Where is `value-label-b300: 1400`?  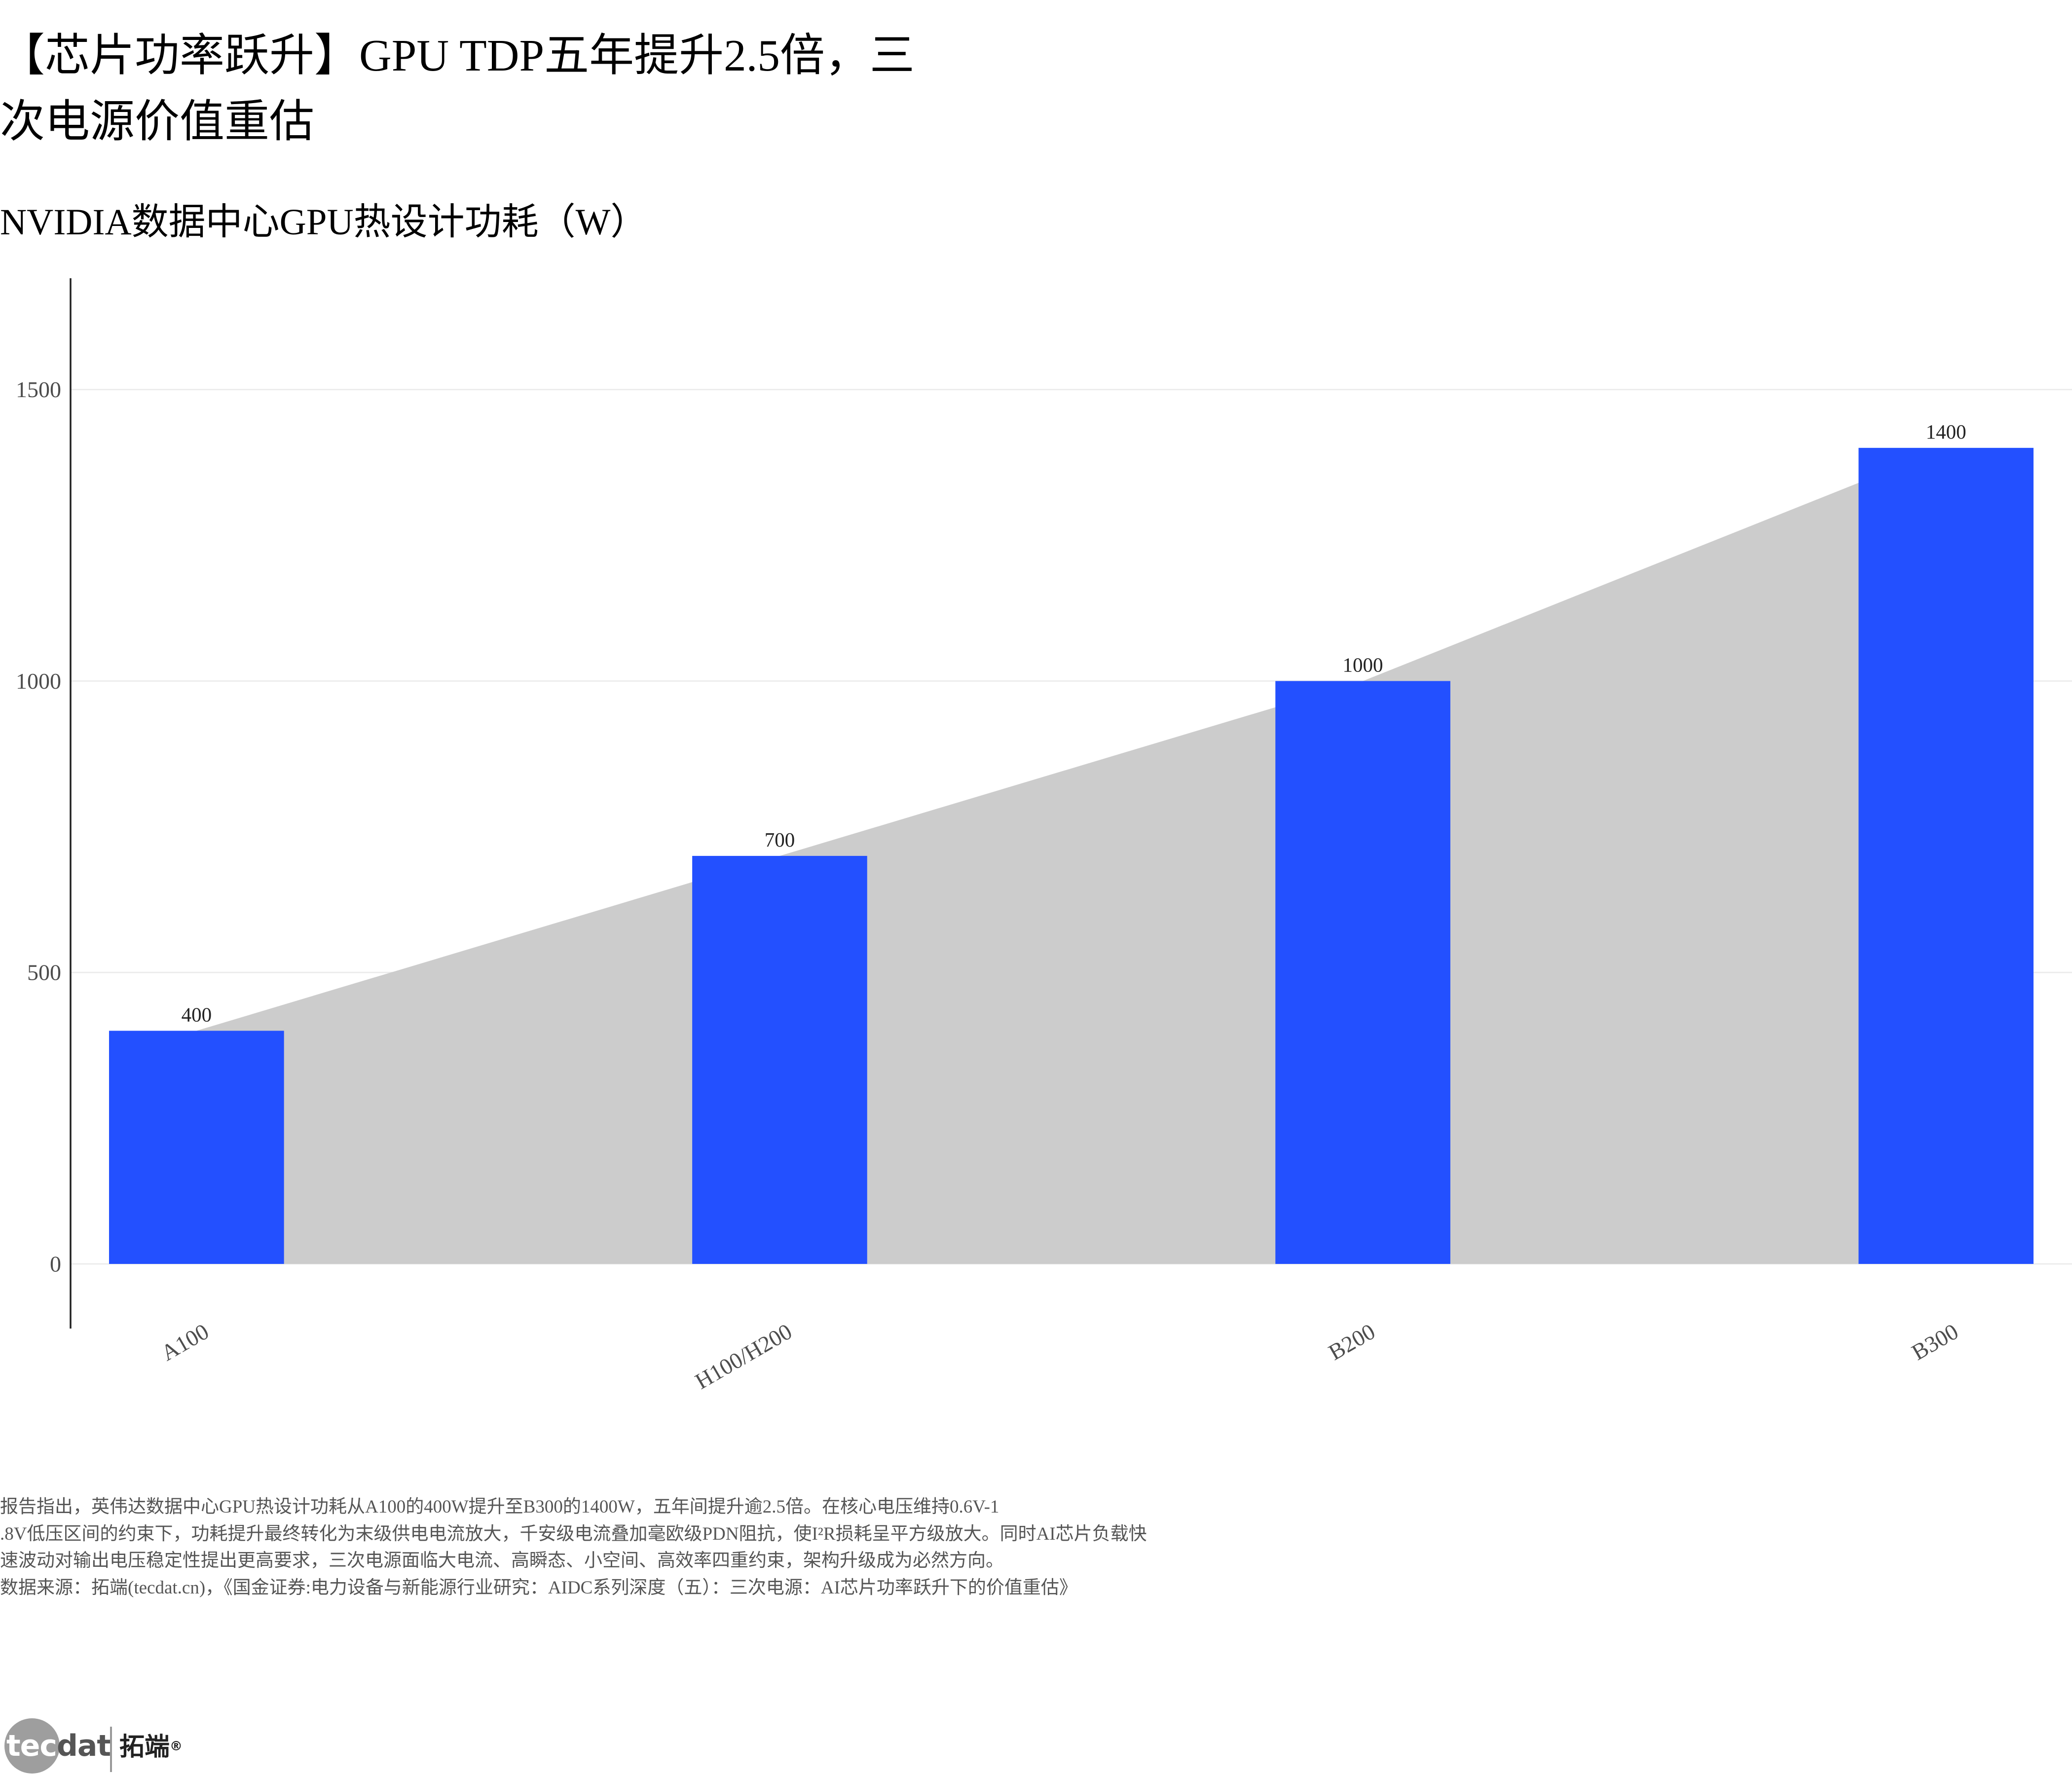
value-label-b300: 1400 is located at coordinates (1946, 431).